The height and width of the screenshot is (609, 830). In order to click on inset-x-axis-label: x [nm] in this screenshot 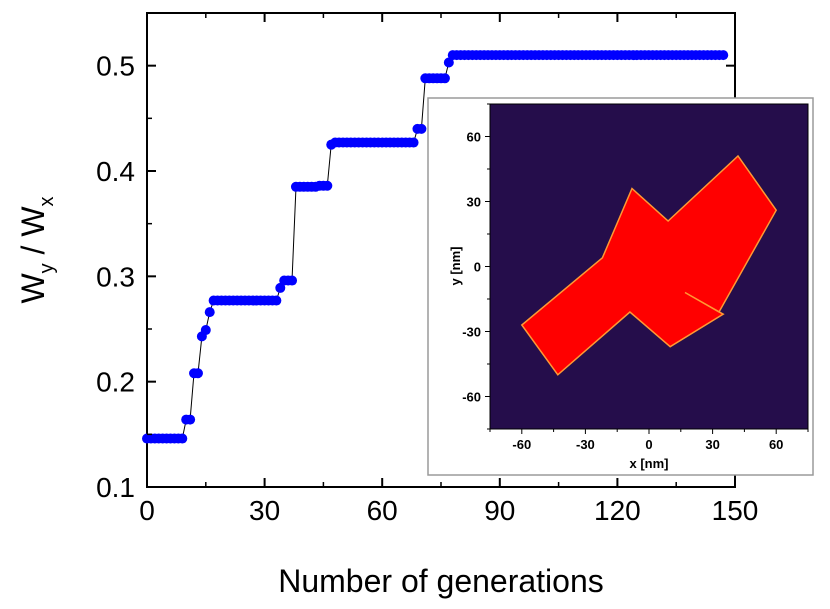, I will do `click(649, 463)`.